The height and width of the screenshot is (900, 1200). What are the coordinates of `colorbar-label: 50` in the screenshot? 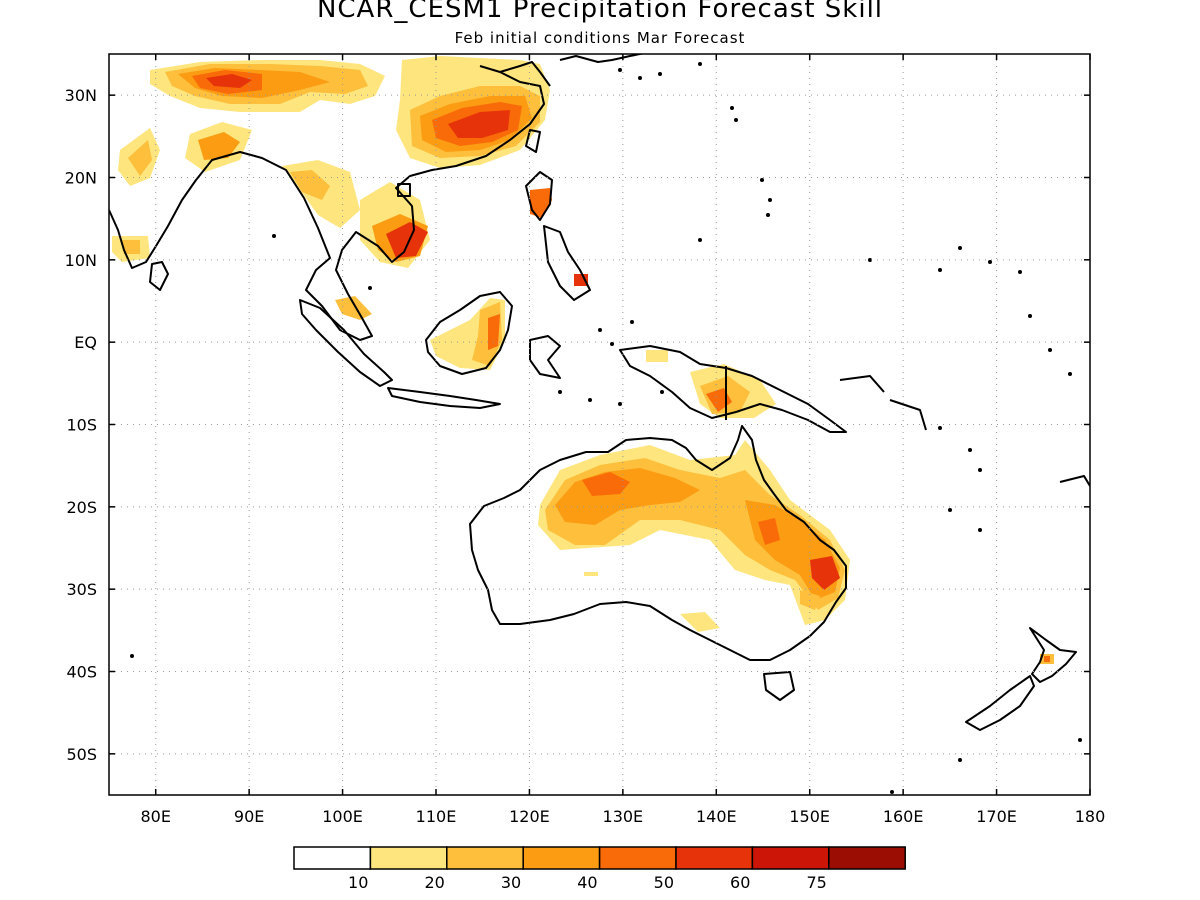 It's located at (664, 882).